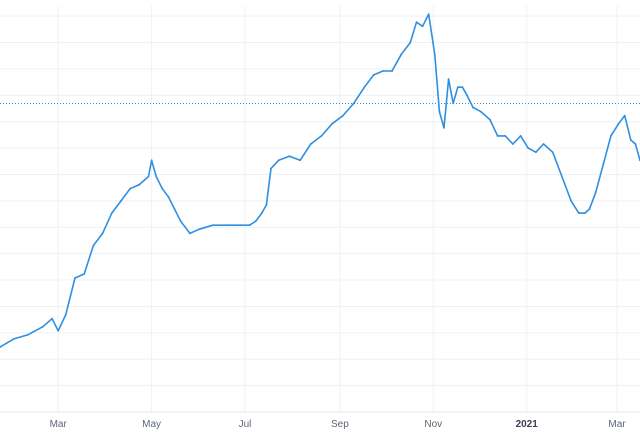 This screenshot has width=640, height=434. What do you see at coordinates (151, 424) in the screenshot?
I see `x-tick-label: May` at bounding box center [151, 424].